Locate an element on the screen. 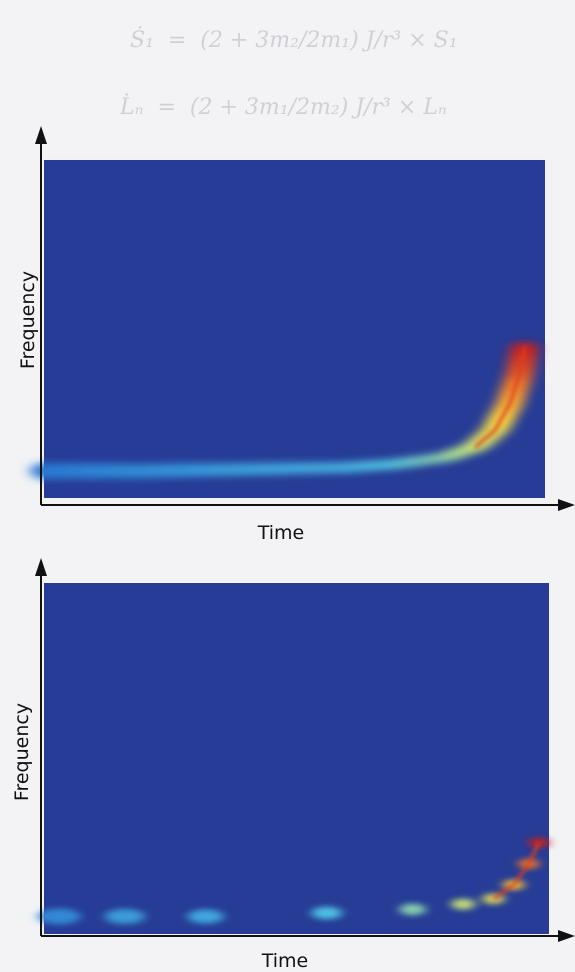 The image size is (575, 972). bottom-y-axis-arrow is located at coordinates (41, 567).